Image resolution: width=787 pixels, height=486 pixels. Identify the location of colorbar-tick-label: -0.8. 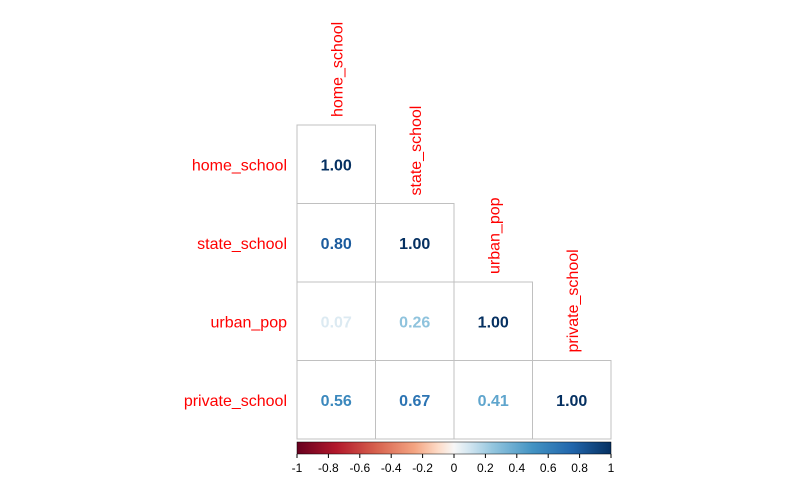
(328, 468).